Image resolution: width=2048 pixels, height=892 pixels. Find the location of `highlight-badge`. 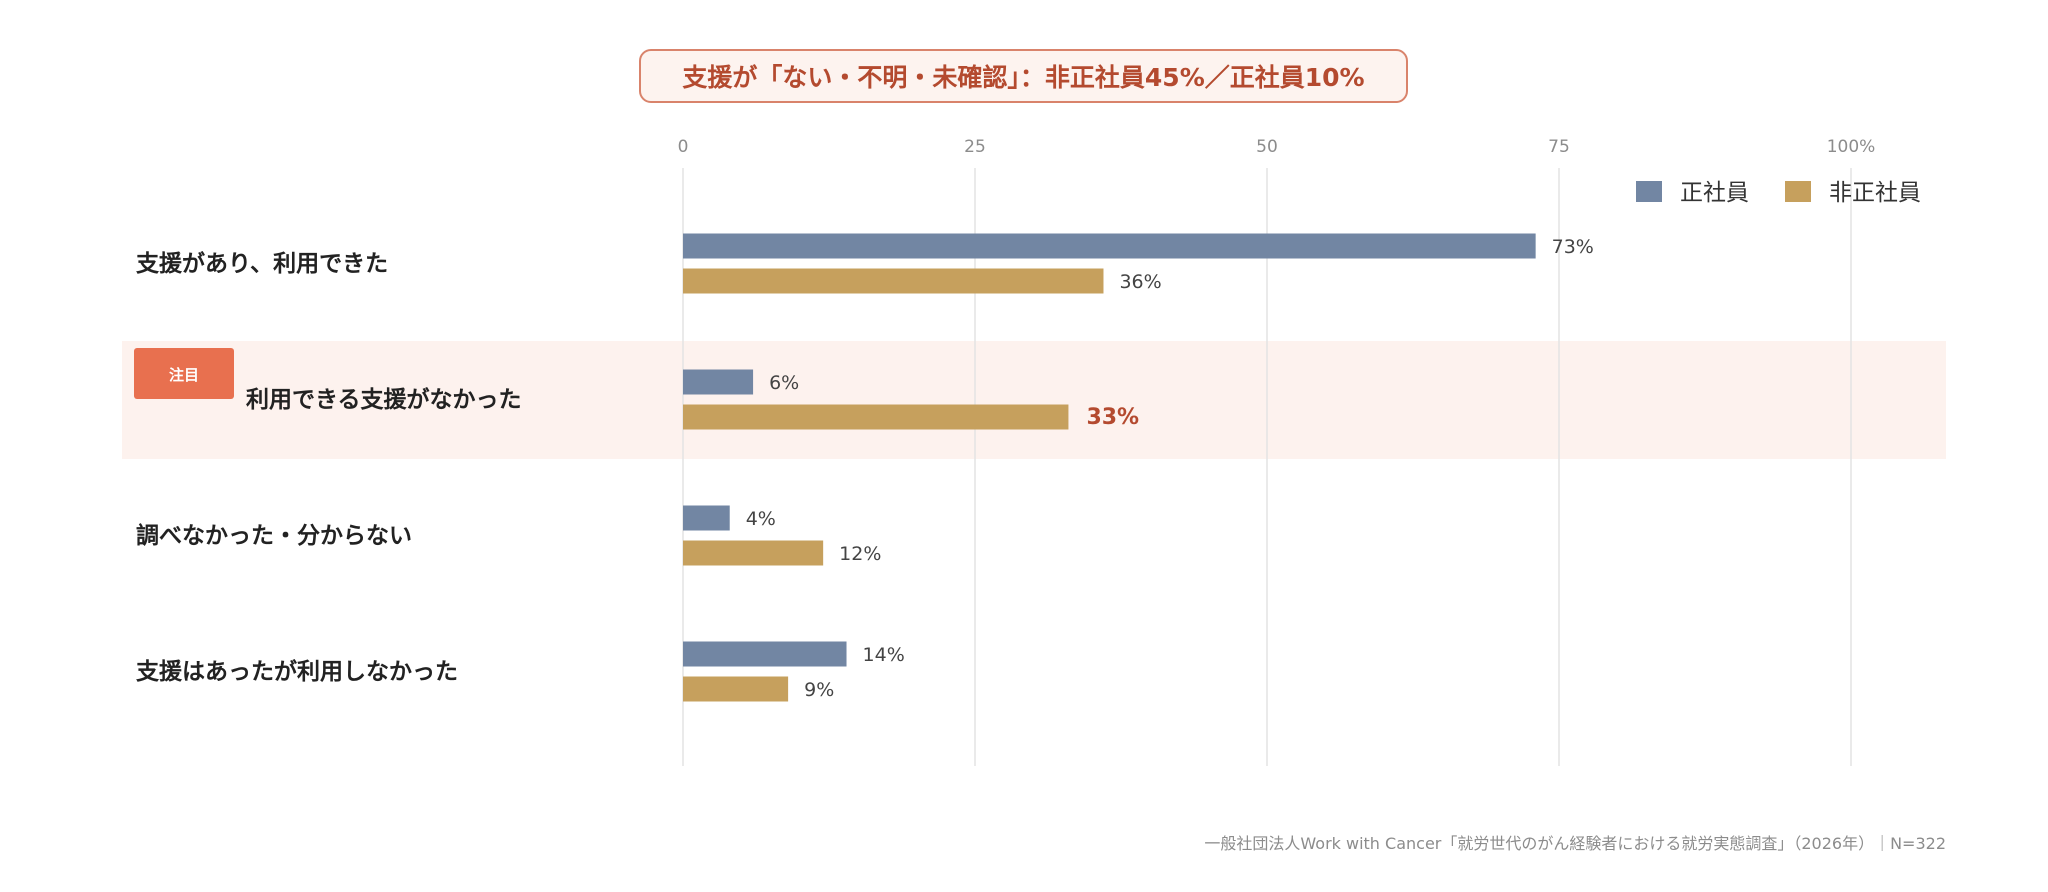

highlight-badge is located at coordinates (184, 373).